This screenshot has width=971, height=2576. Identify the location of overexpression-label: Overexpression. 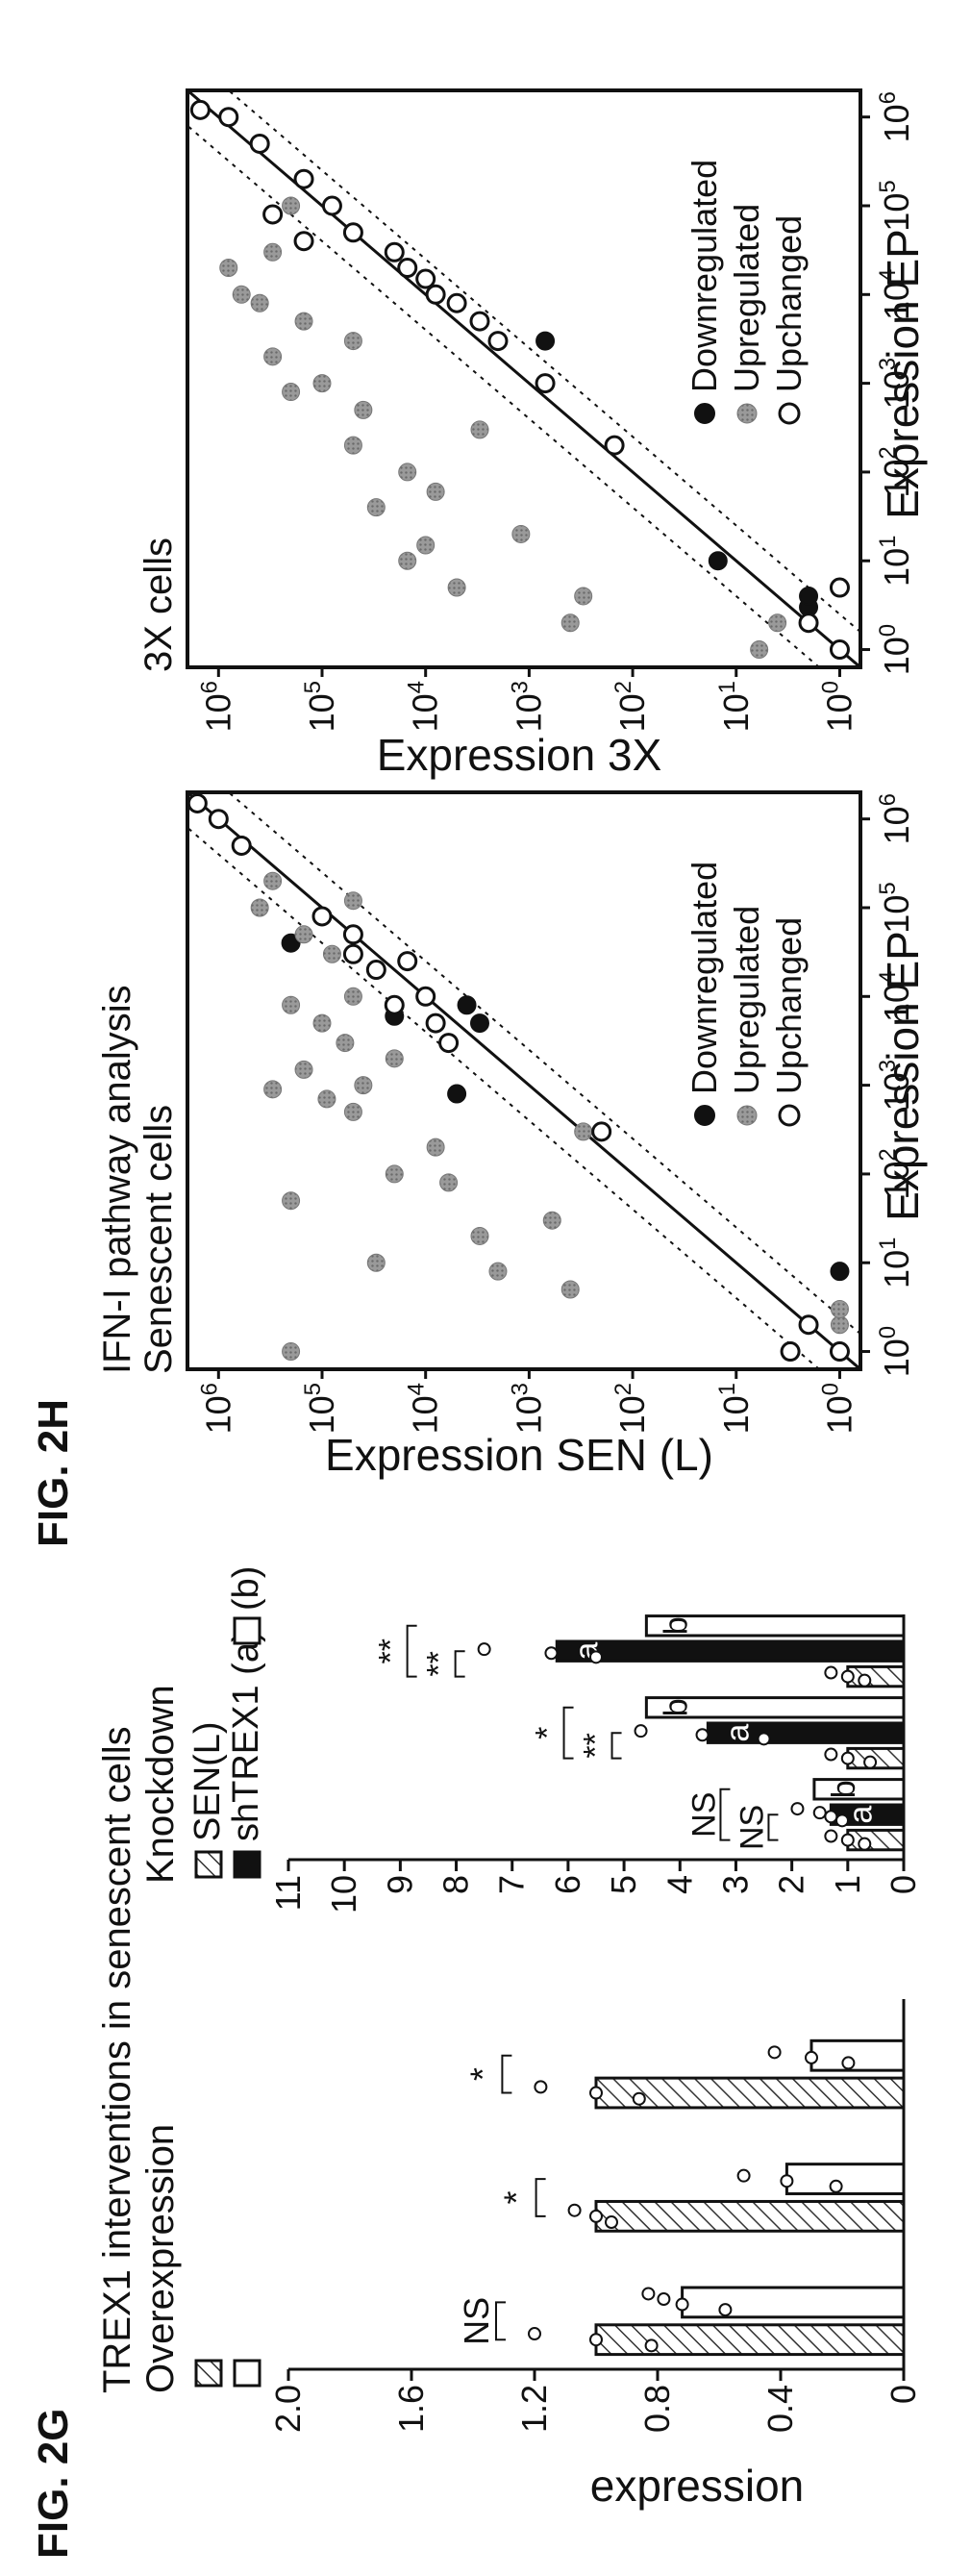
(160, 2258).